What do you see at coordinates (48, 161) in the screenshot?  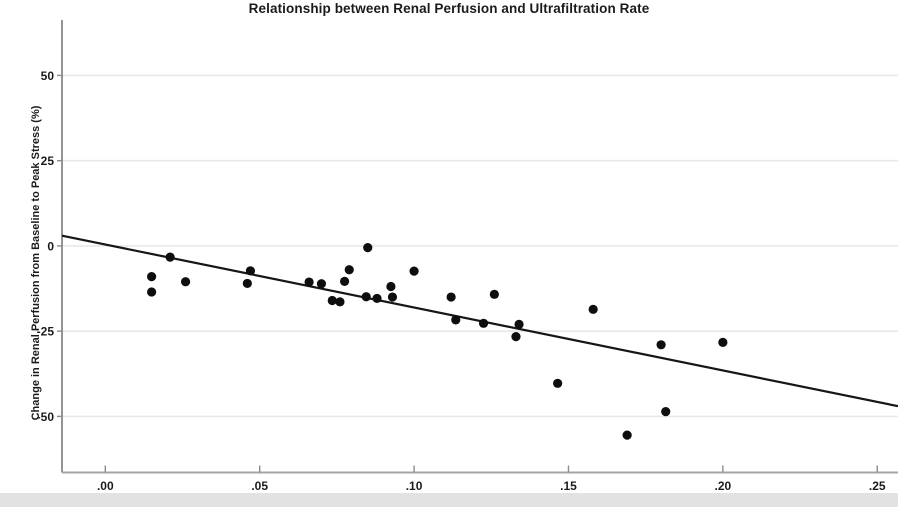 I see `y-tick-label: 25` at bounding box center [48, 161].